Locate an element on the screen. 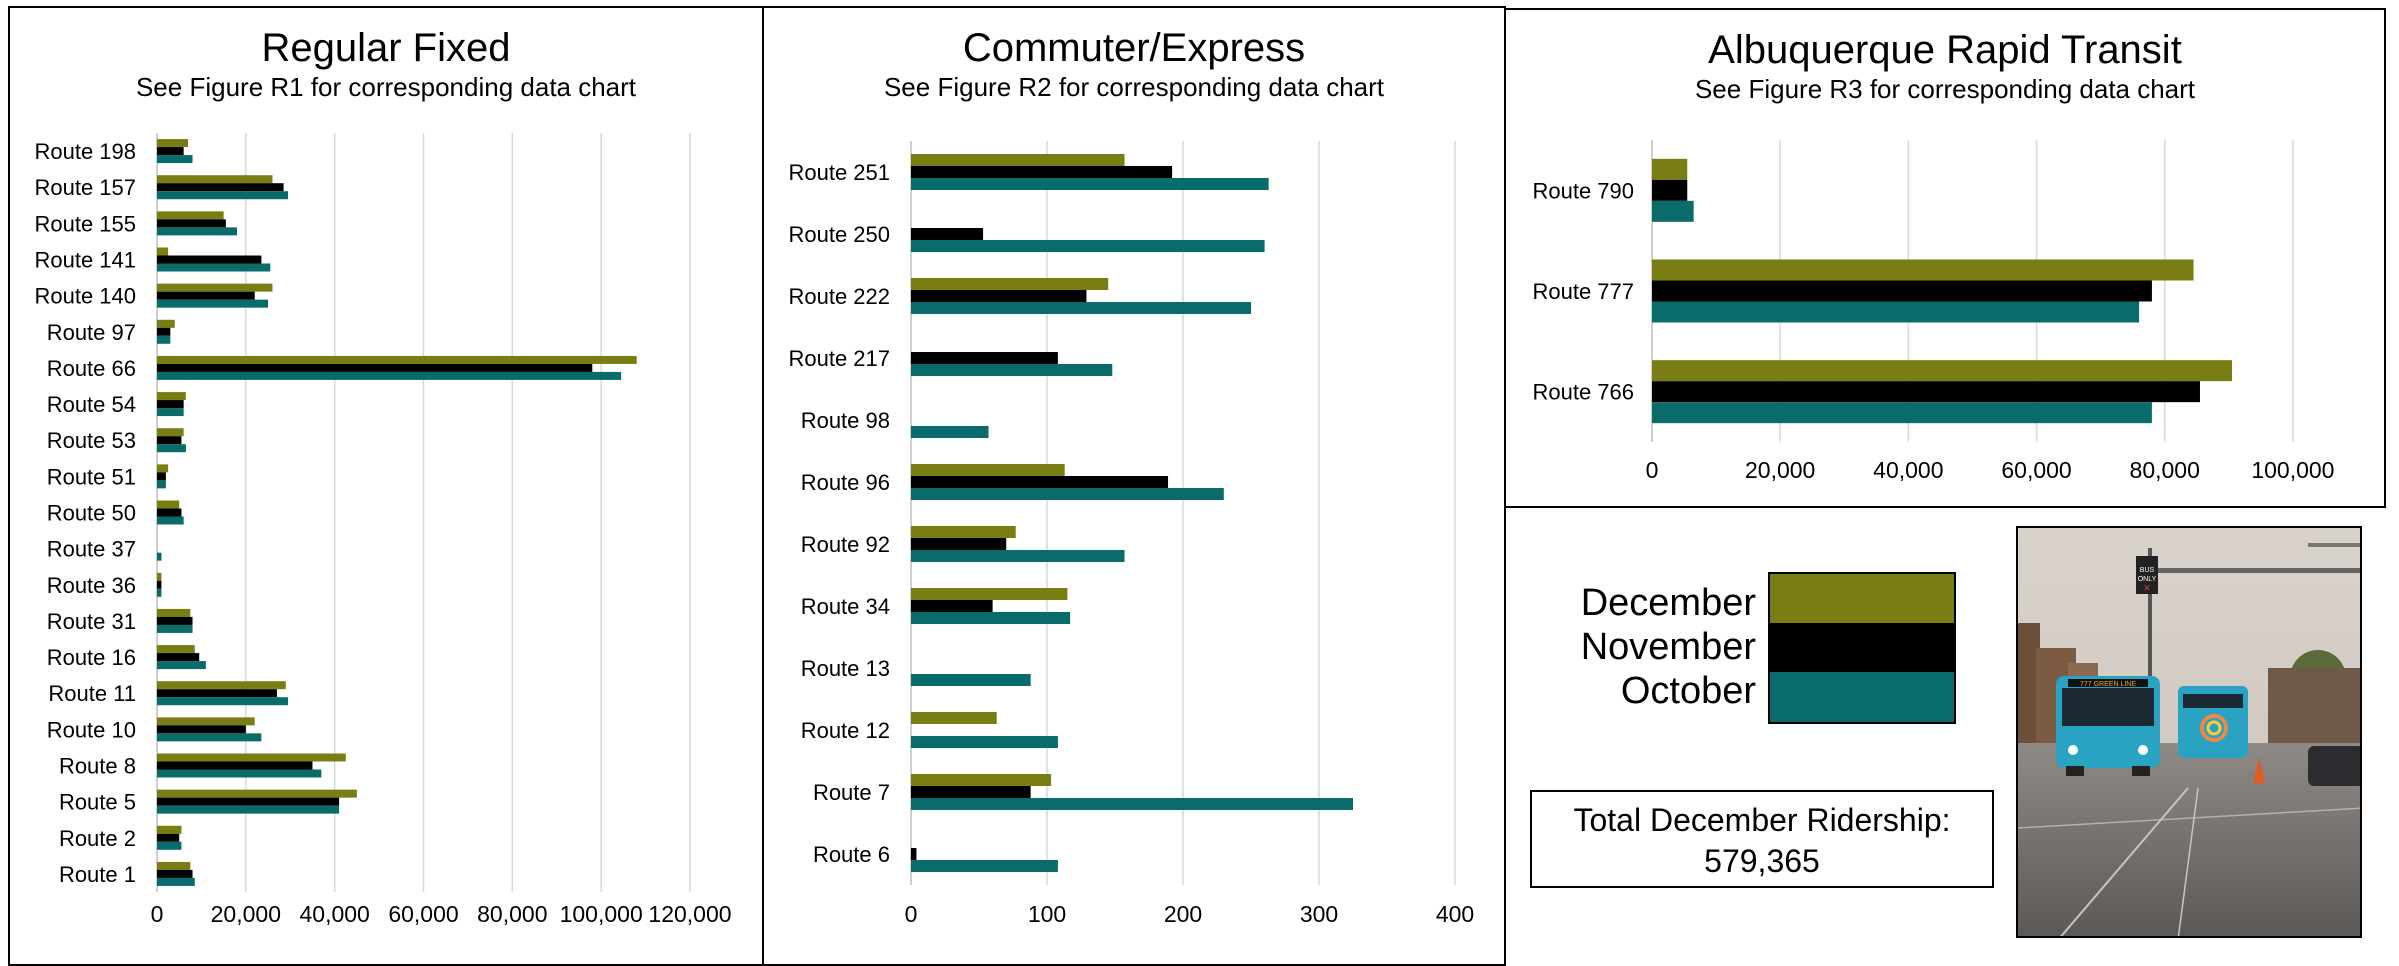 The image size is (2399, 966). legend-label-december: December is located at coordinates (1668, 603).